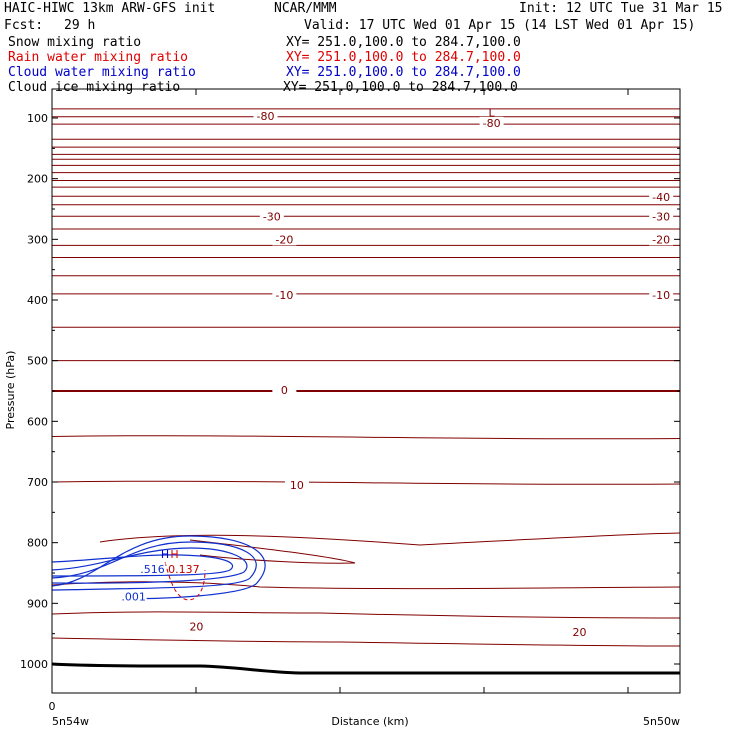 The width and height of the screenshot is (740, 740). What do you see at coordinates (305, 8) in the screenshot?
I see `org-label: NCAR/MMM` at bounding box center [305, 8].